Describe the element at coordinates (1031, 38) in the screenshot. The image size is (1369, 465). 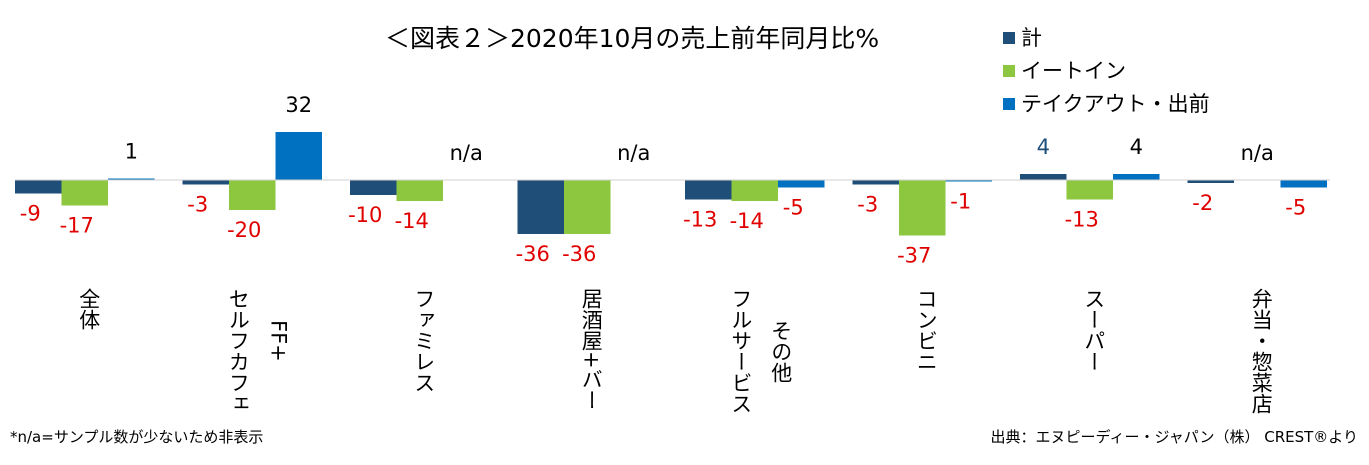
I see `legend-label-1: 計` at that location.